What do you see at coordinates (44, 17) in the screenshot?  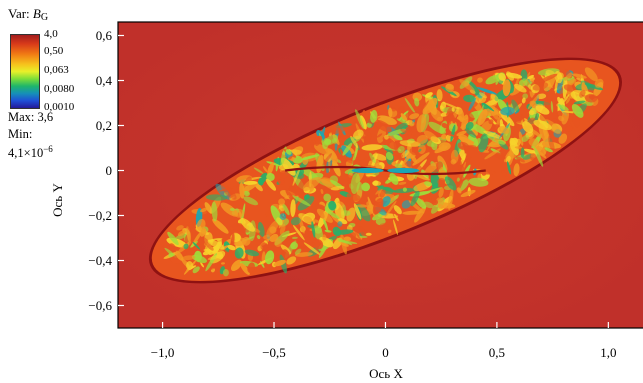 I see `variable-subscript: G` at bounding box center [44, 17].